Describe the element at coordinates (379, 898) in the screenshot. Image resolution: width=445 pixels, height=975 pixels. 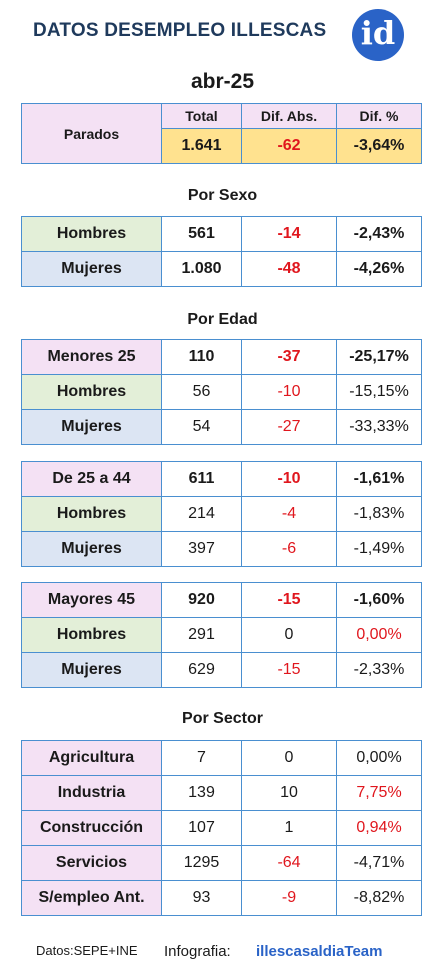
I see `row-pct: -8,82%` at that location.